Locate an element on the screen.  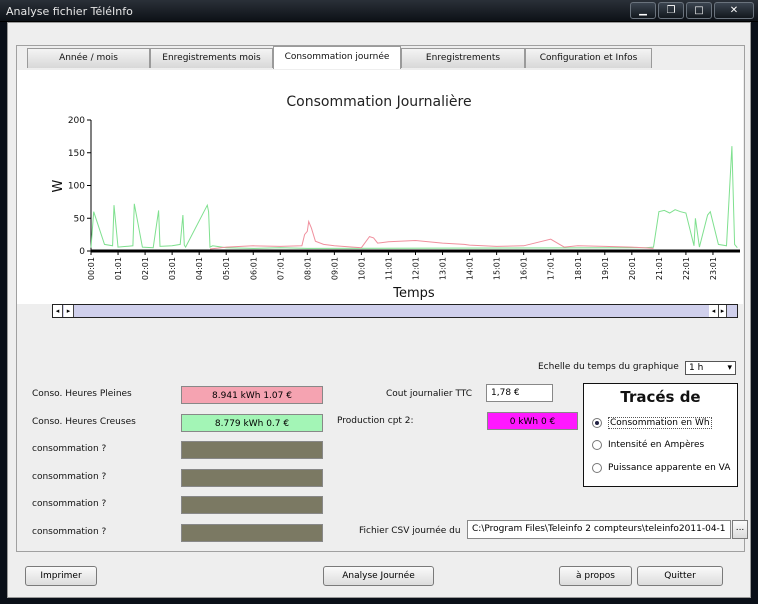
chart-title: Consommation Journalière is located at coordinates (379, 102).